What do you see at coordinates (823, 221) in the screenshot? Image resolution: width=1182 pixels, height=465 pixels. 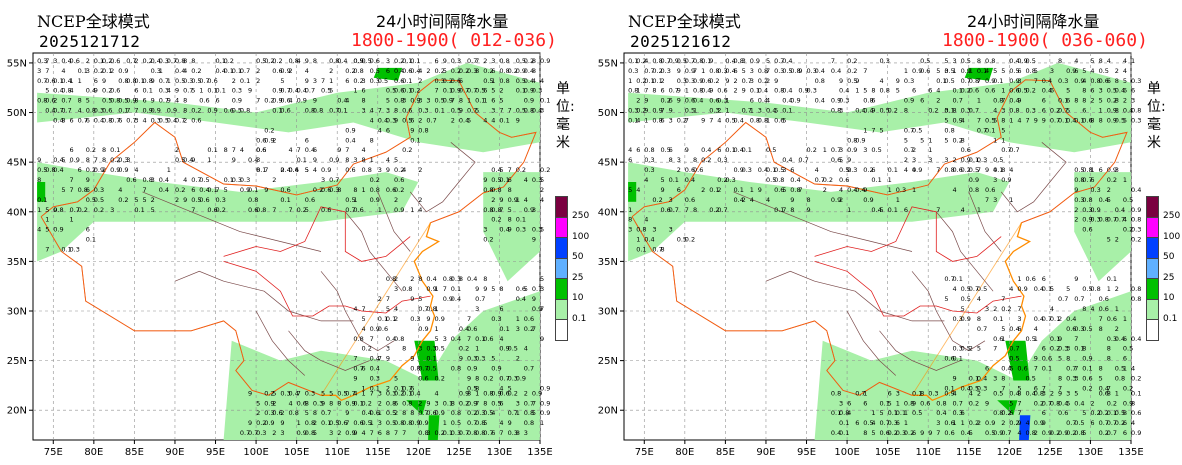 I see `province-boundary` at bounding box center [823, 221].